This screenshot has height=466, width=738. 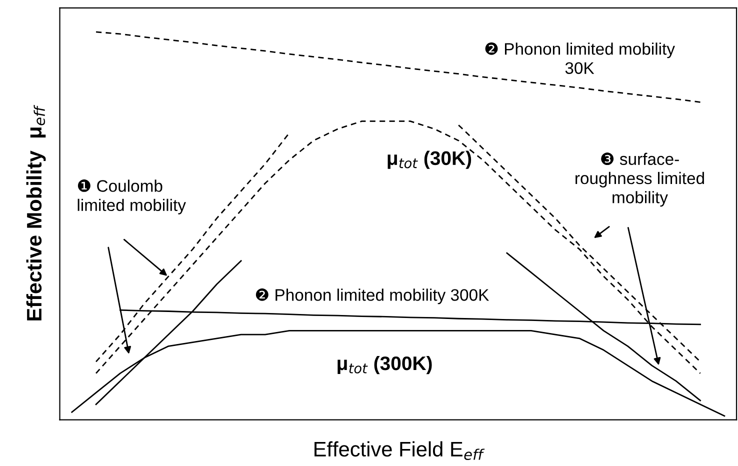 What do you see at coordinates (580, 58) in the screenshot?
I see `annotation: ❷ Phonon limited mobility 30K` at bounding box center [580, 58].